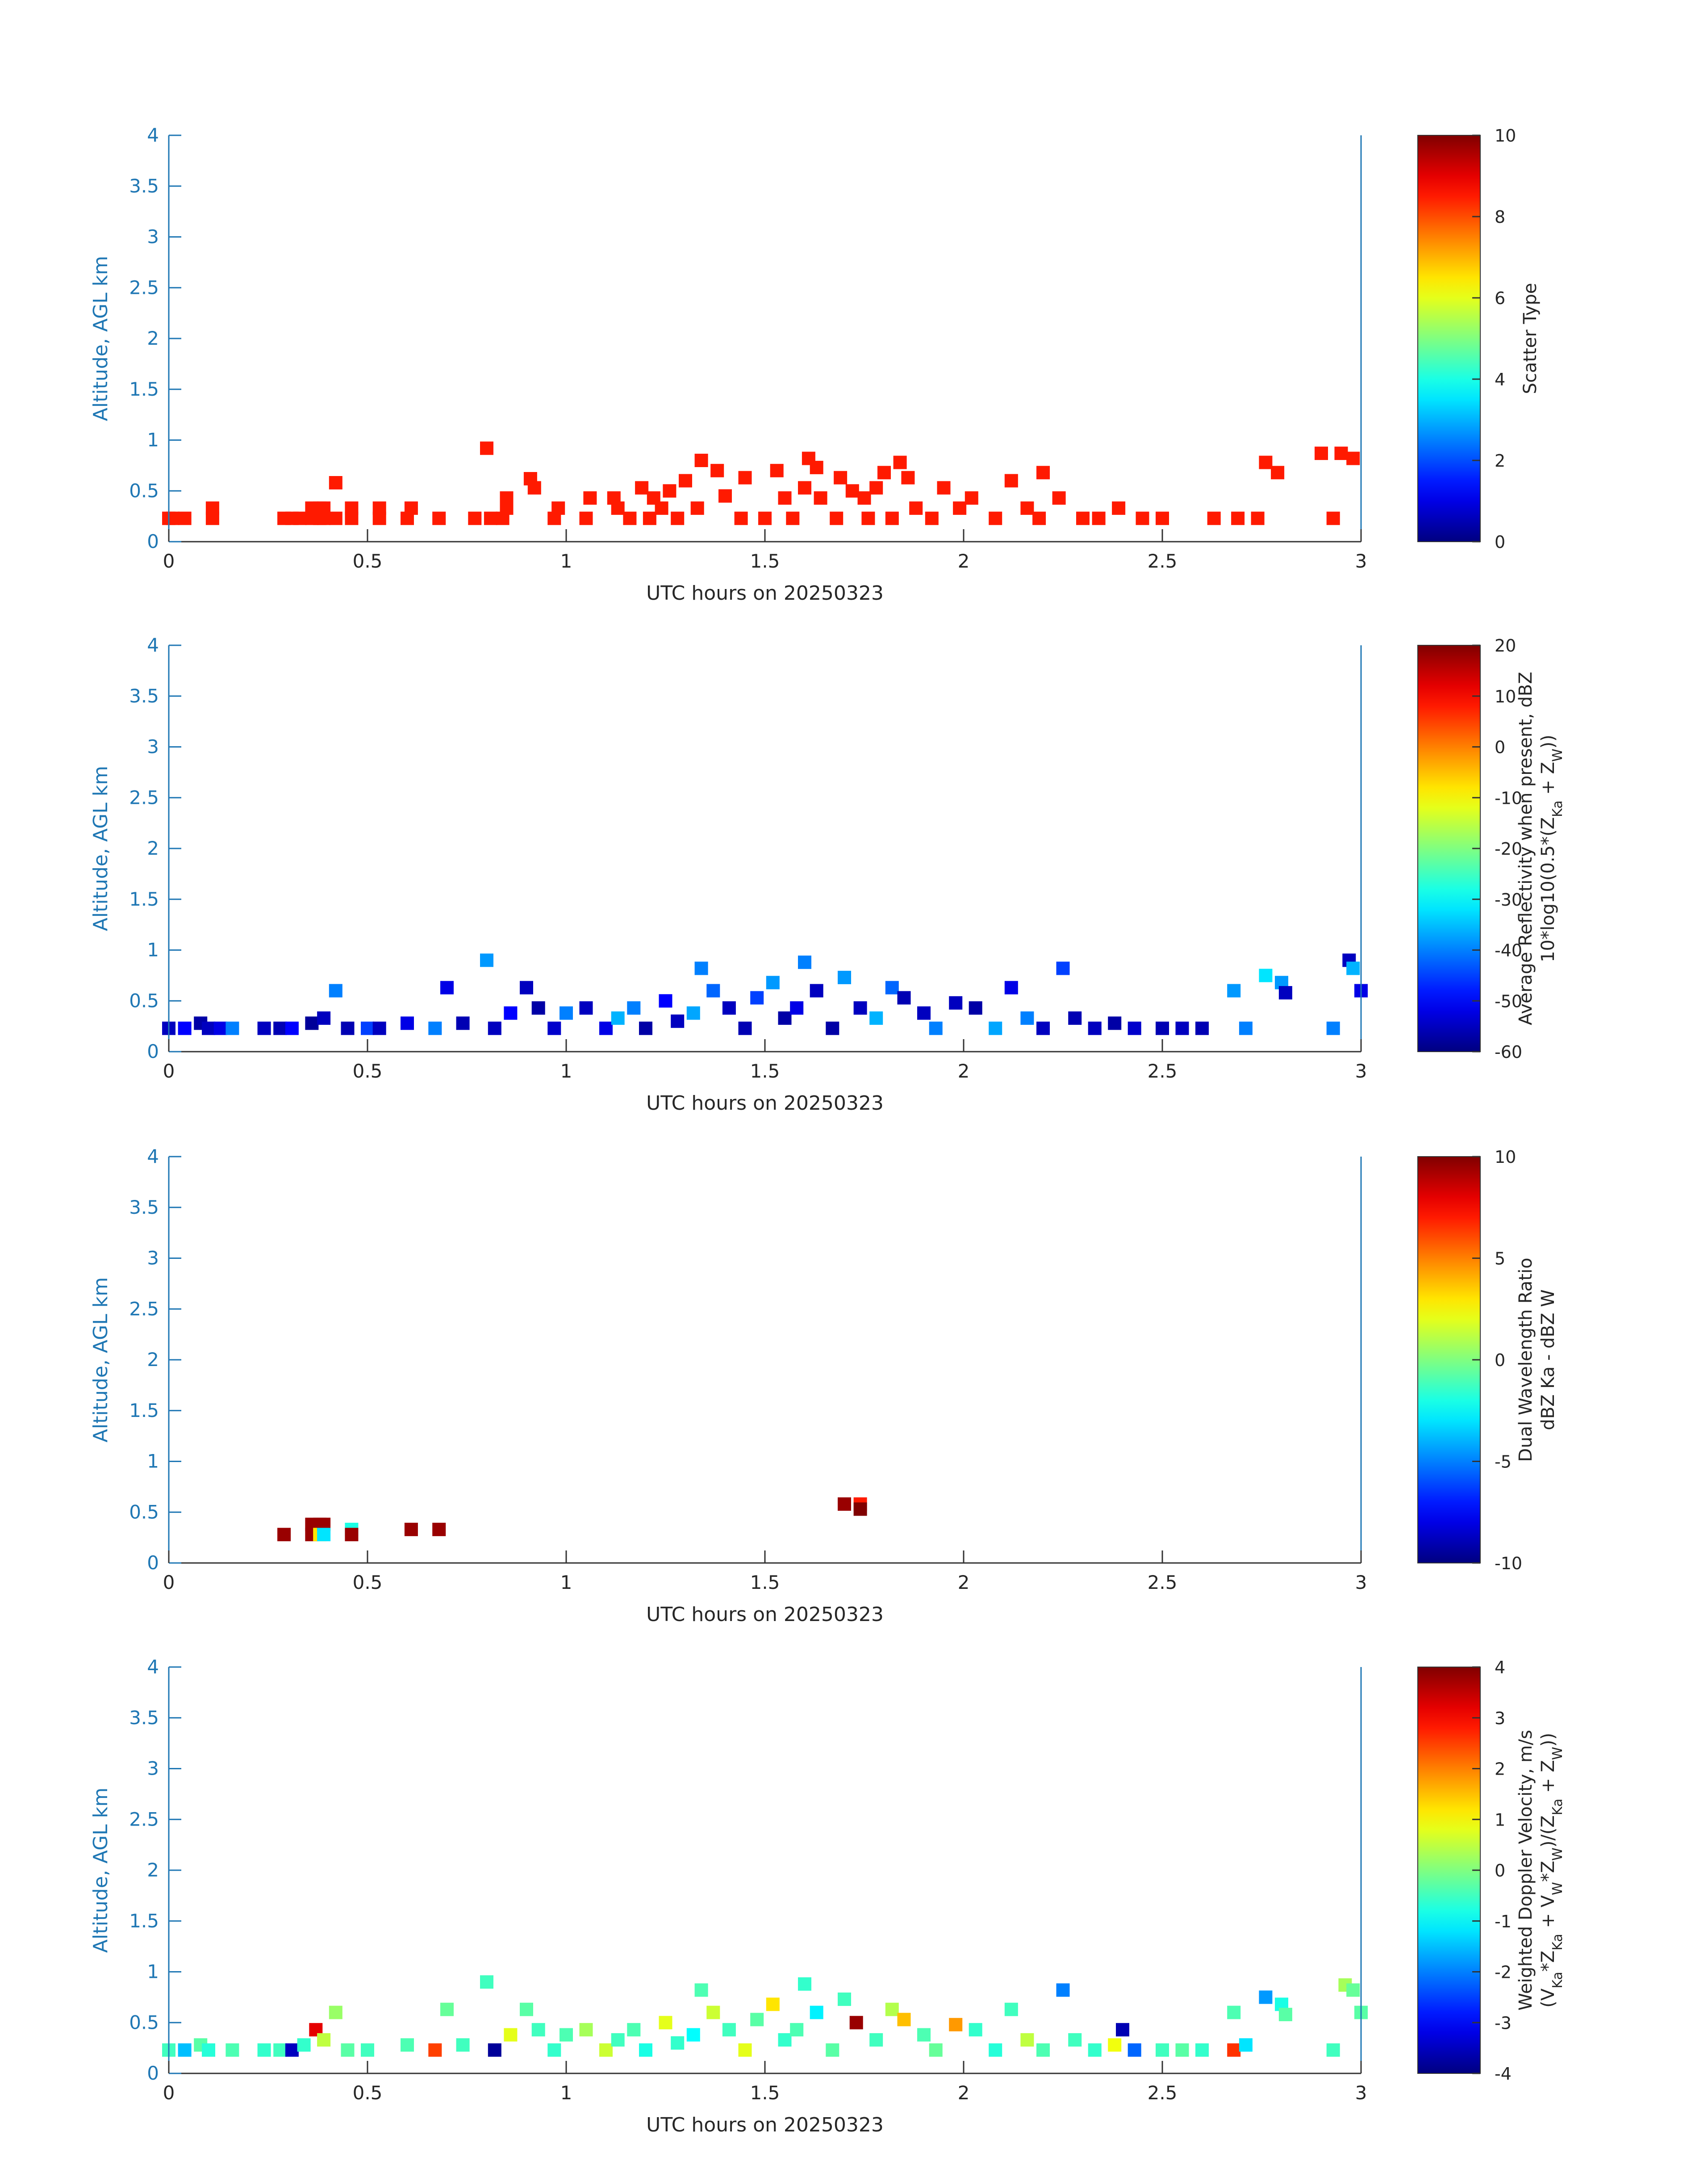 This screenshot has width=1708, height=2177. Describe the element at coordinates (100, 338) in the screenshot. I see `y-axis-label: Altitude, AGL km` at that location.